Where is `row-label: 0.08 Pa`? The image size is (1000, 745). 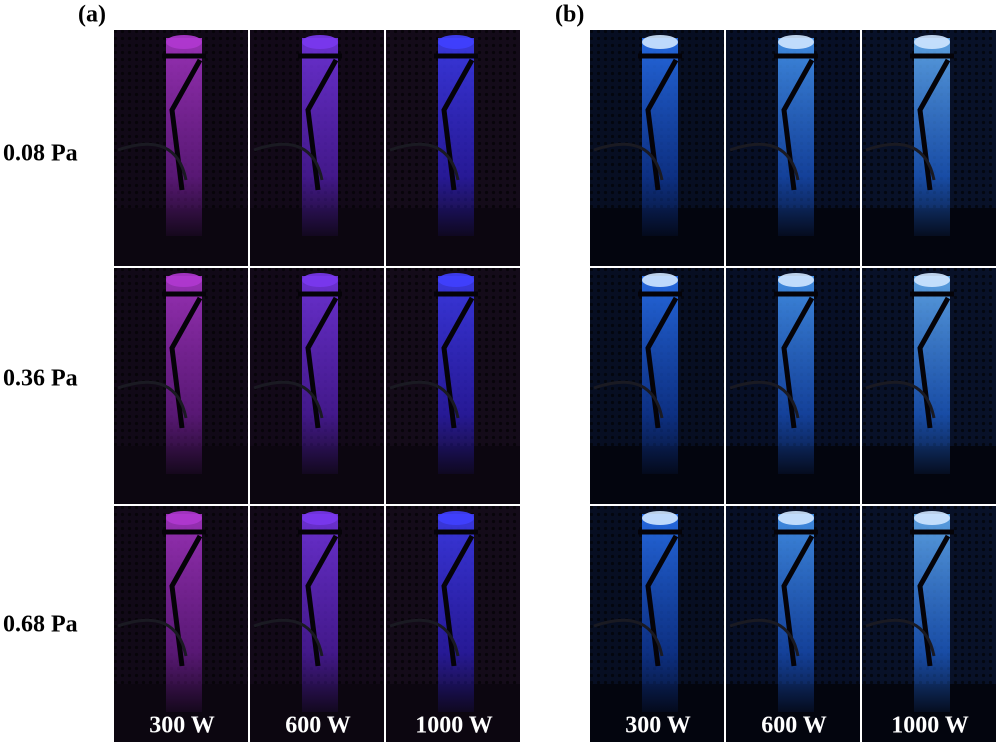
row-label: 0.08 Pa is located at coordinates (40, 154).